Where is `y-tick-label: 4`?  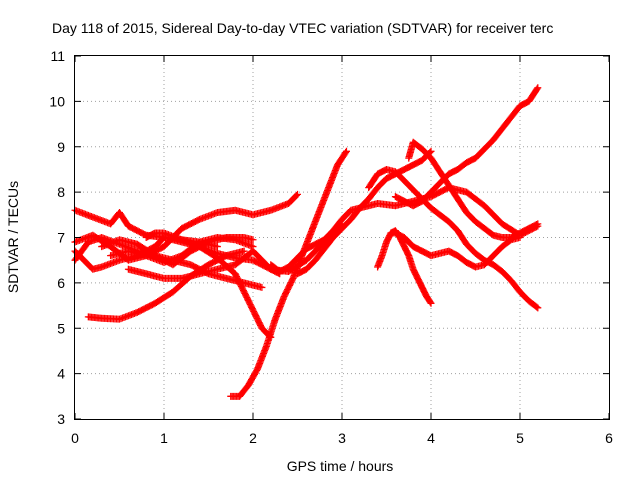 y-tick-label: 4 is located at coordinates (61, 374).